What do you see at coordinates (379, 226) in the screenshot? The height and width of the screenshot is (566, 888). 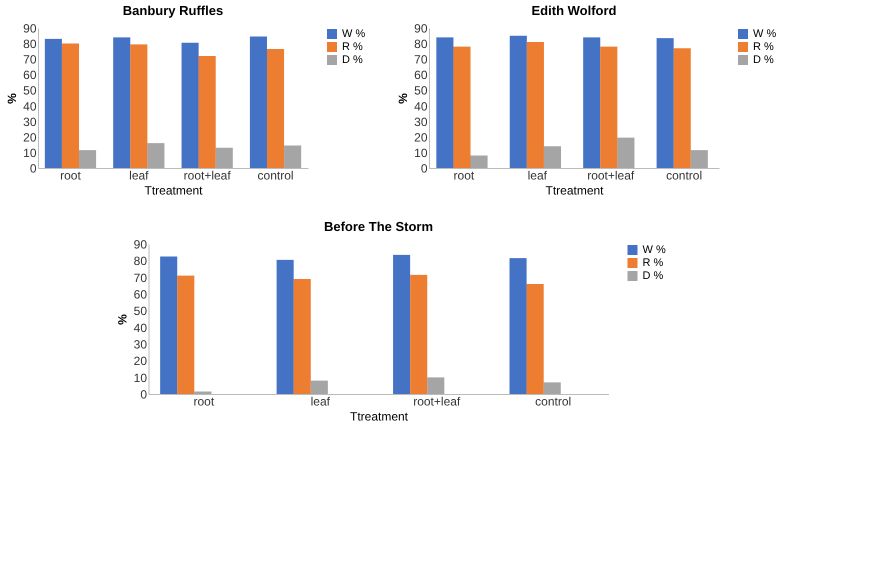 I see `chart-title: Before The Storm` at bounding box center [379, 226].